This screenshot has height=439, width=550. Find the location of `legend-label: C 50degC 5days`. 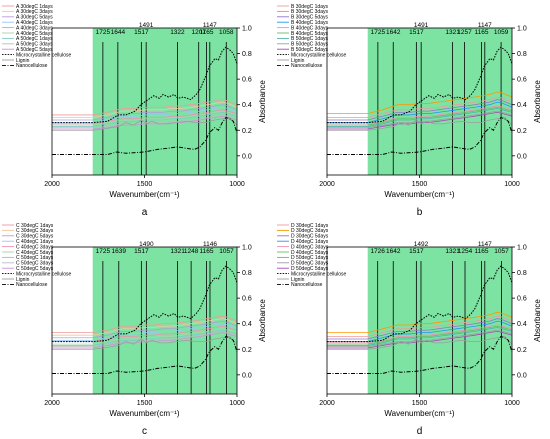

legend-label: C 50degC 5days is located at coordinates (35, 269).